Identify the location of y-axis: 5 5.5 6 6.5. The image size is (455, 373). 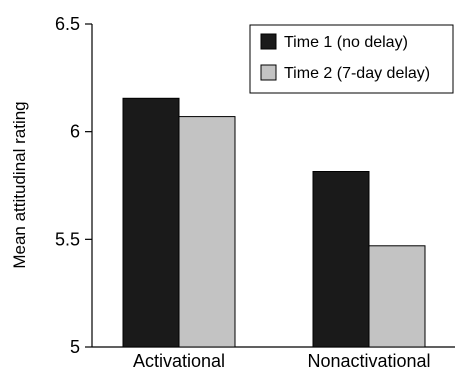
(74, 185).